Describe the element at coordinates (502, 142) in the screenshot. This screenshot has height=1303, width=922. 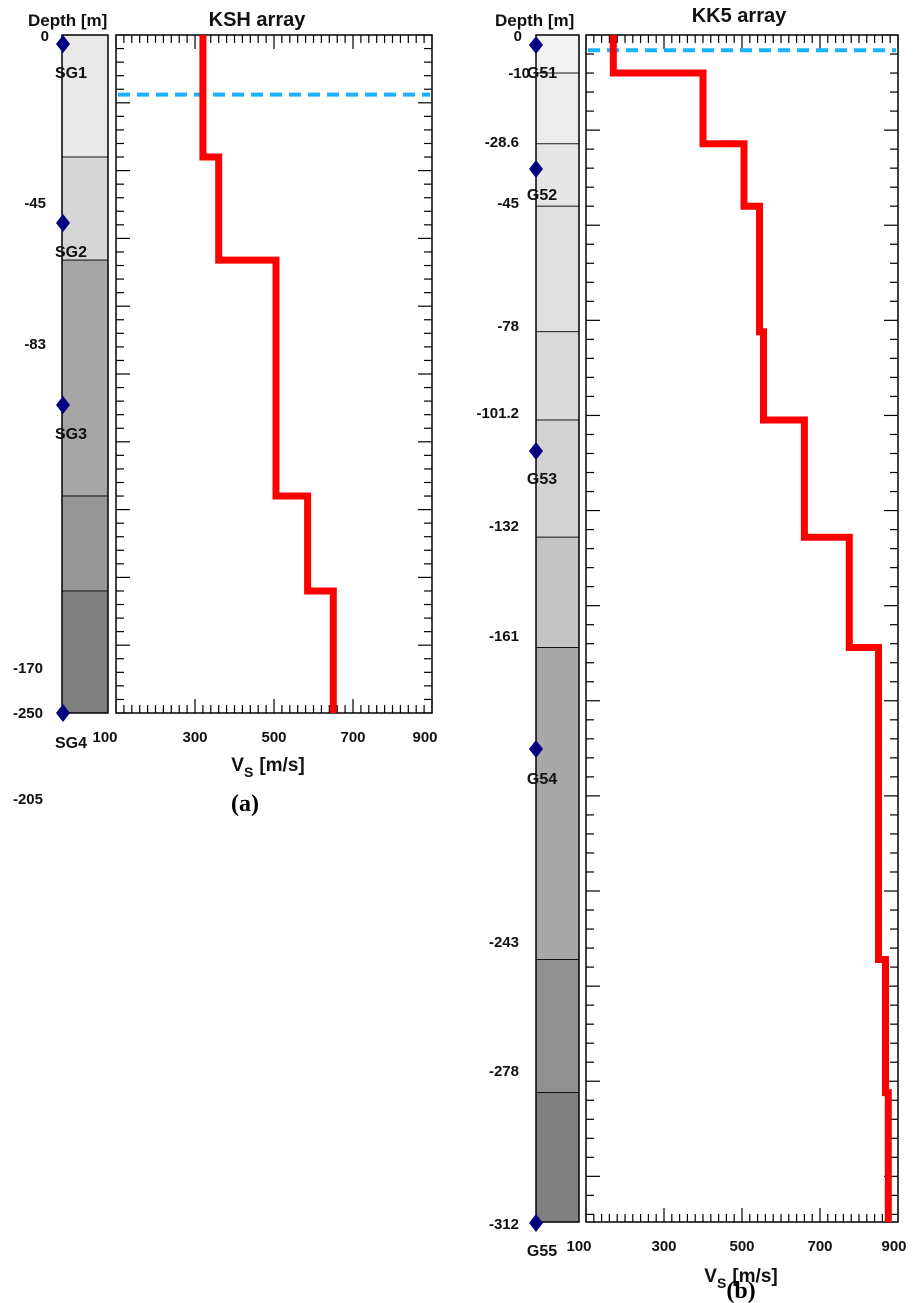
I see `depth-label: -28.6` at that location.